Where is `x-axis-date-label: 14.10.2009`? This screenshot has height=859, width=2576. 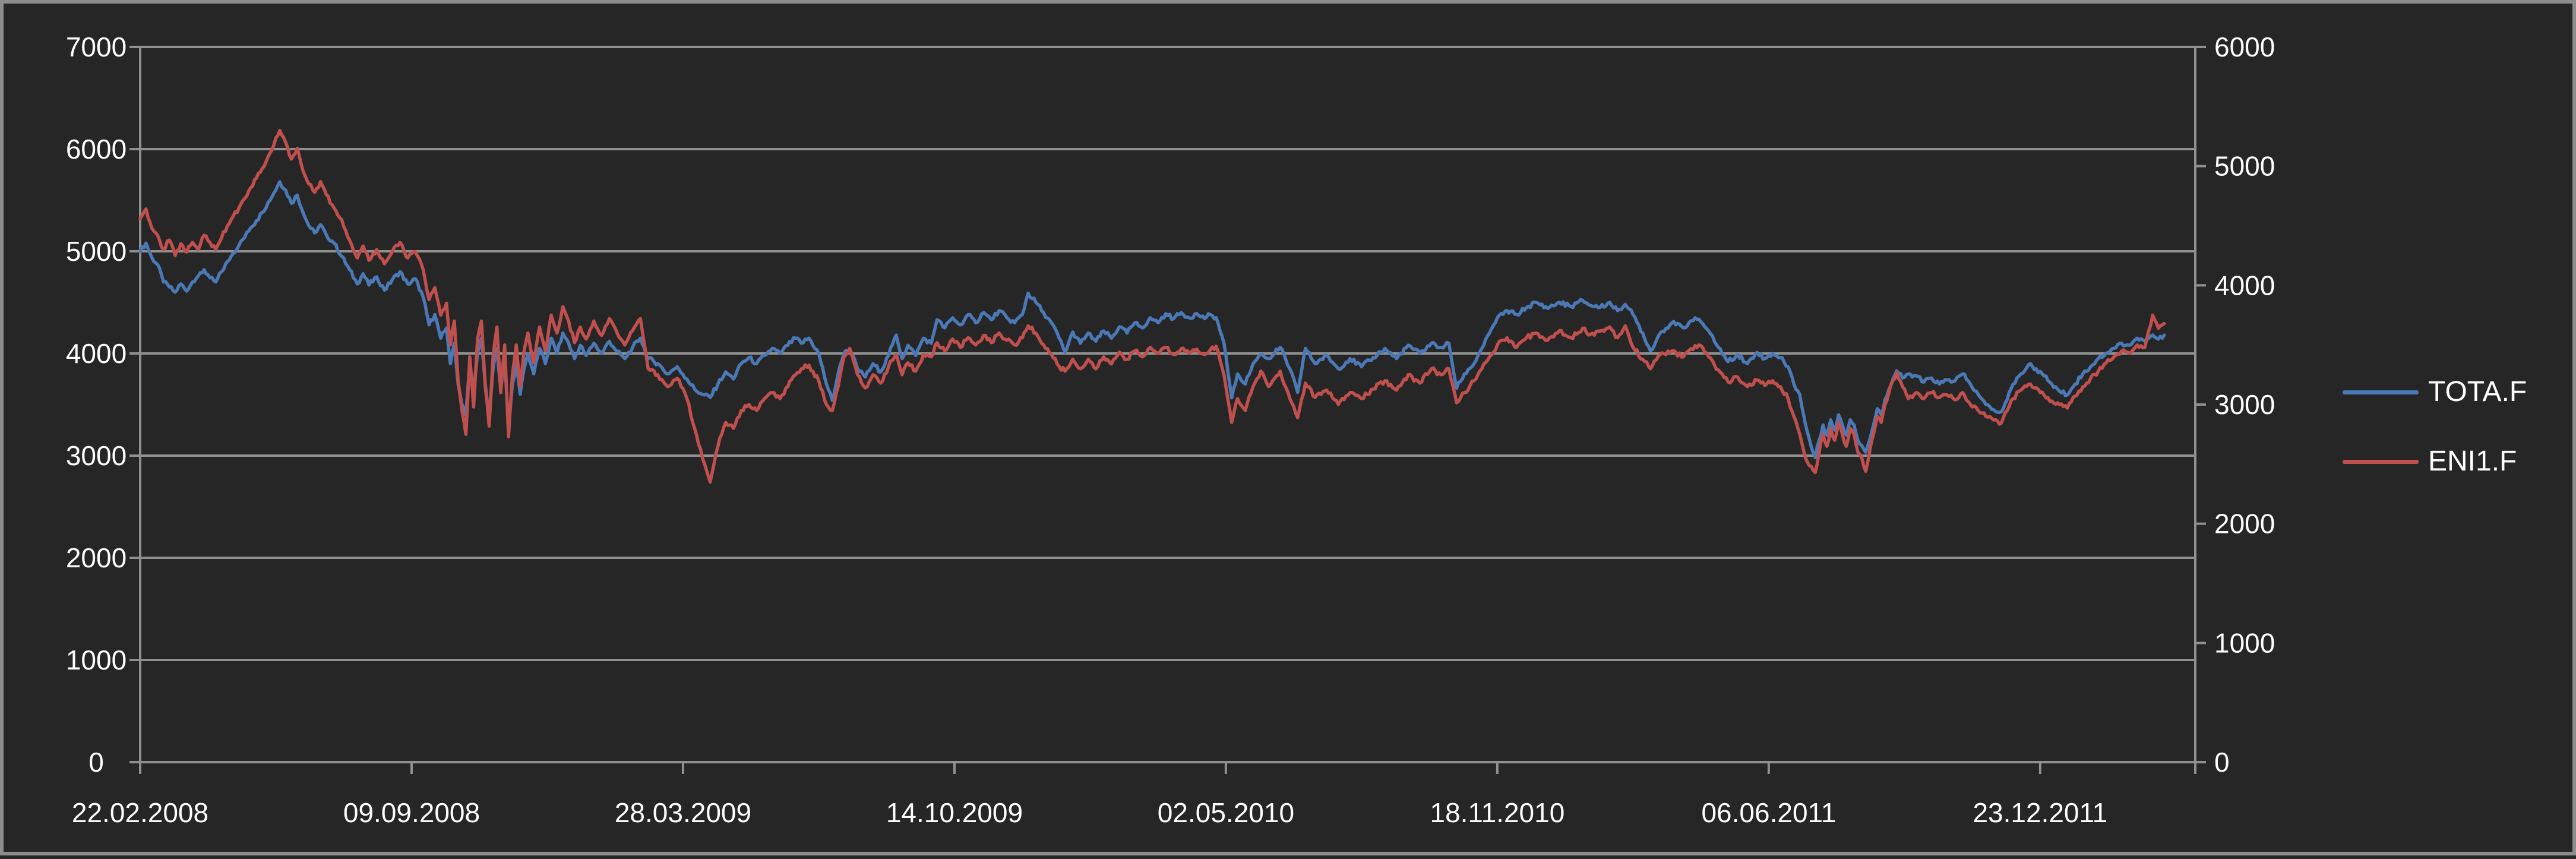
x-axis-date-label: 14.10.2009 is located at coordinates (954, 813).